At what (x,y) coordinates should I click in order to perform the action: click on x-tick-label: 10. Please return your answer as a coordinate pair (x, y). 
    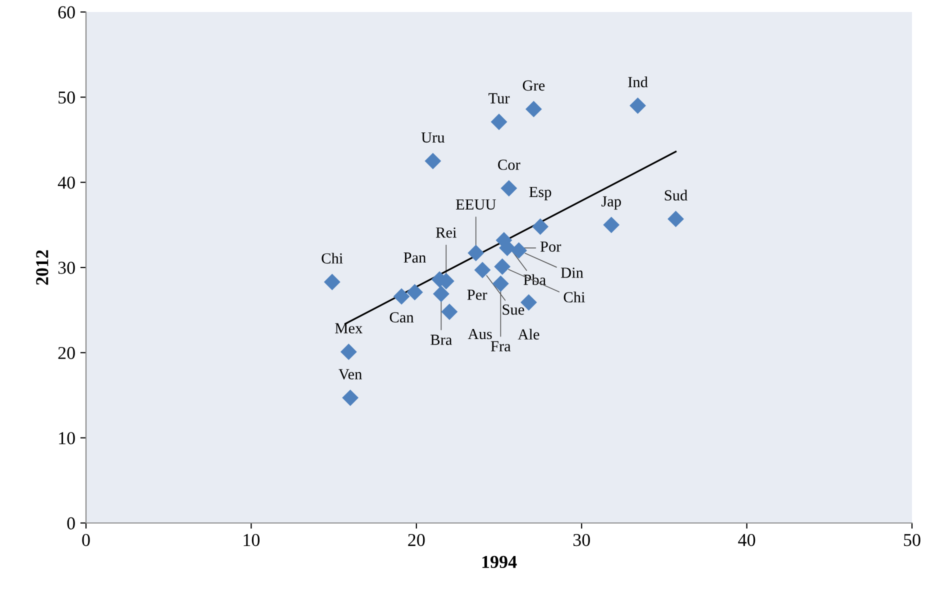
    Looking at the image, I should click on (252, 540).